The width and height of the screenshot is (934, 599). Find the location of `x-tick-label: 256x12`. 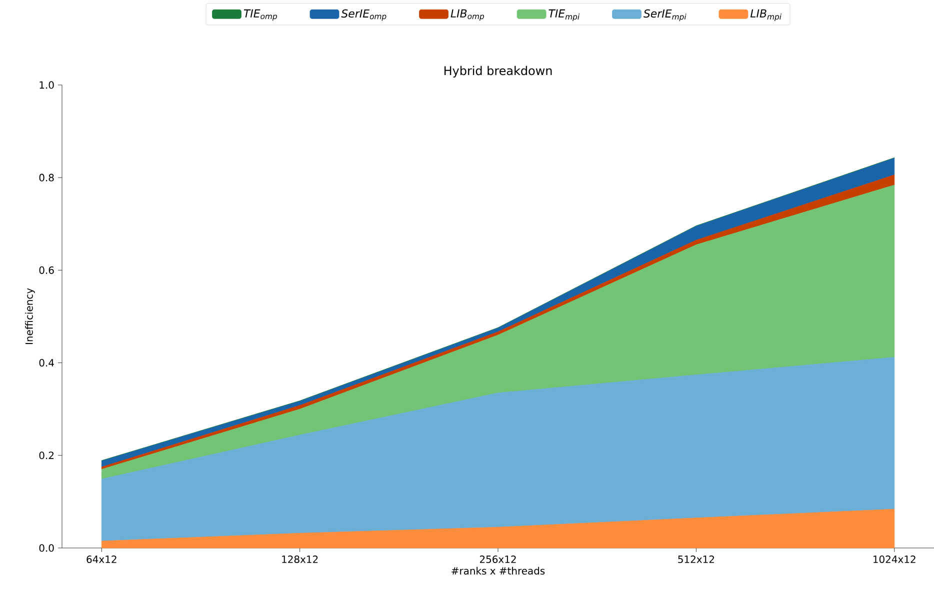

x-tick-label: 256x12 is located at coordinates (498, 559).